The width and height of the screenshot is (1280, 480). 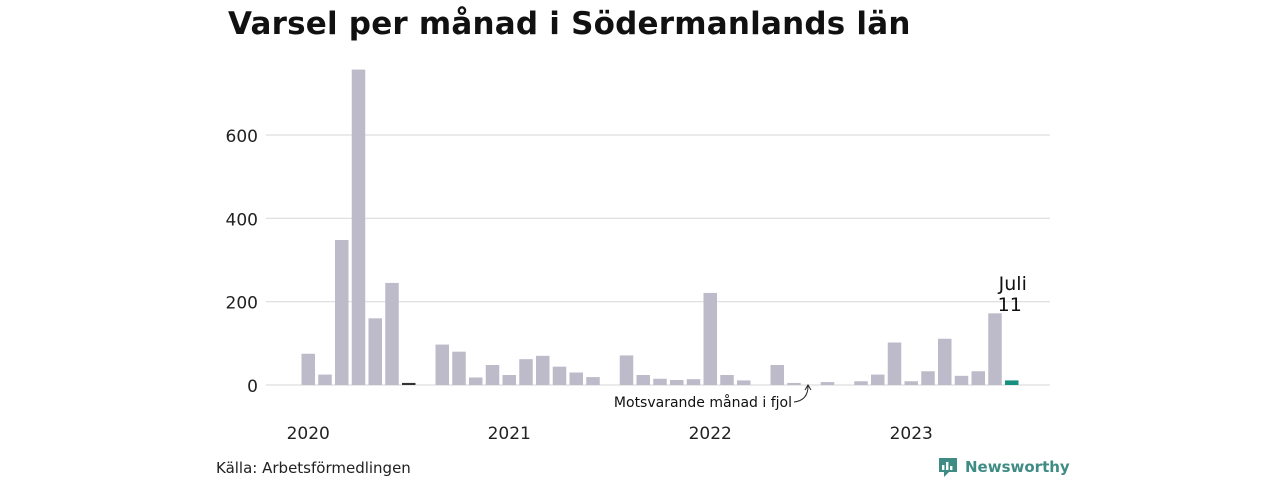 I want to click on x-tick-label: 2020, so click(x=308, y=434).